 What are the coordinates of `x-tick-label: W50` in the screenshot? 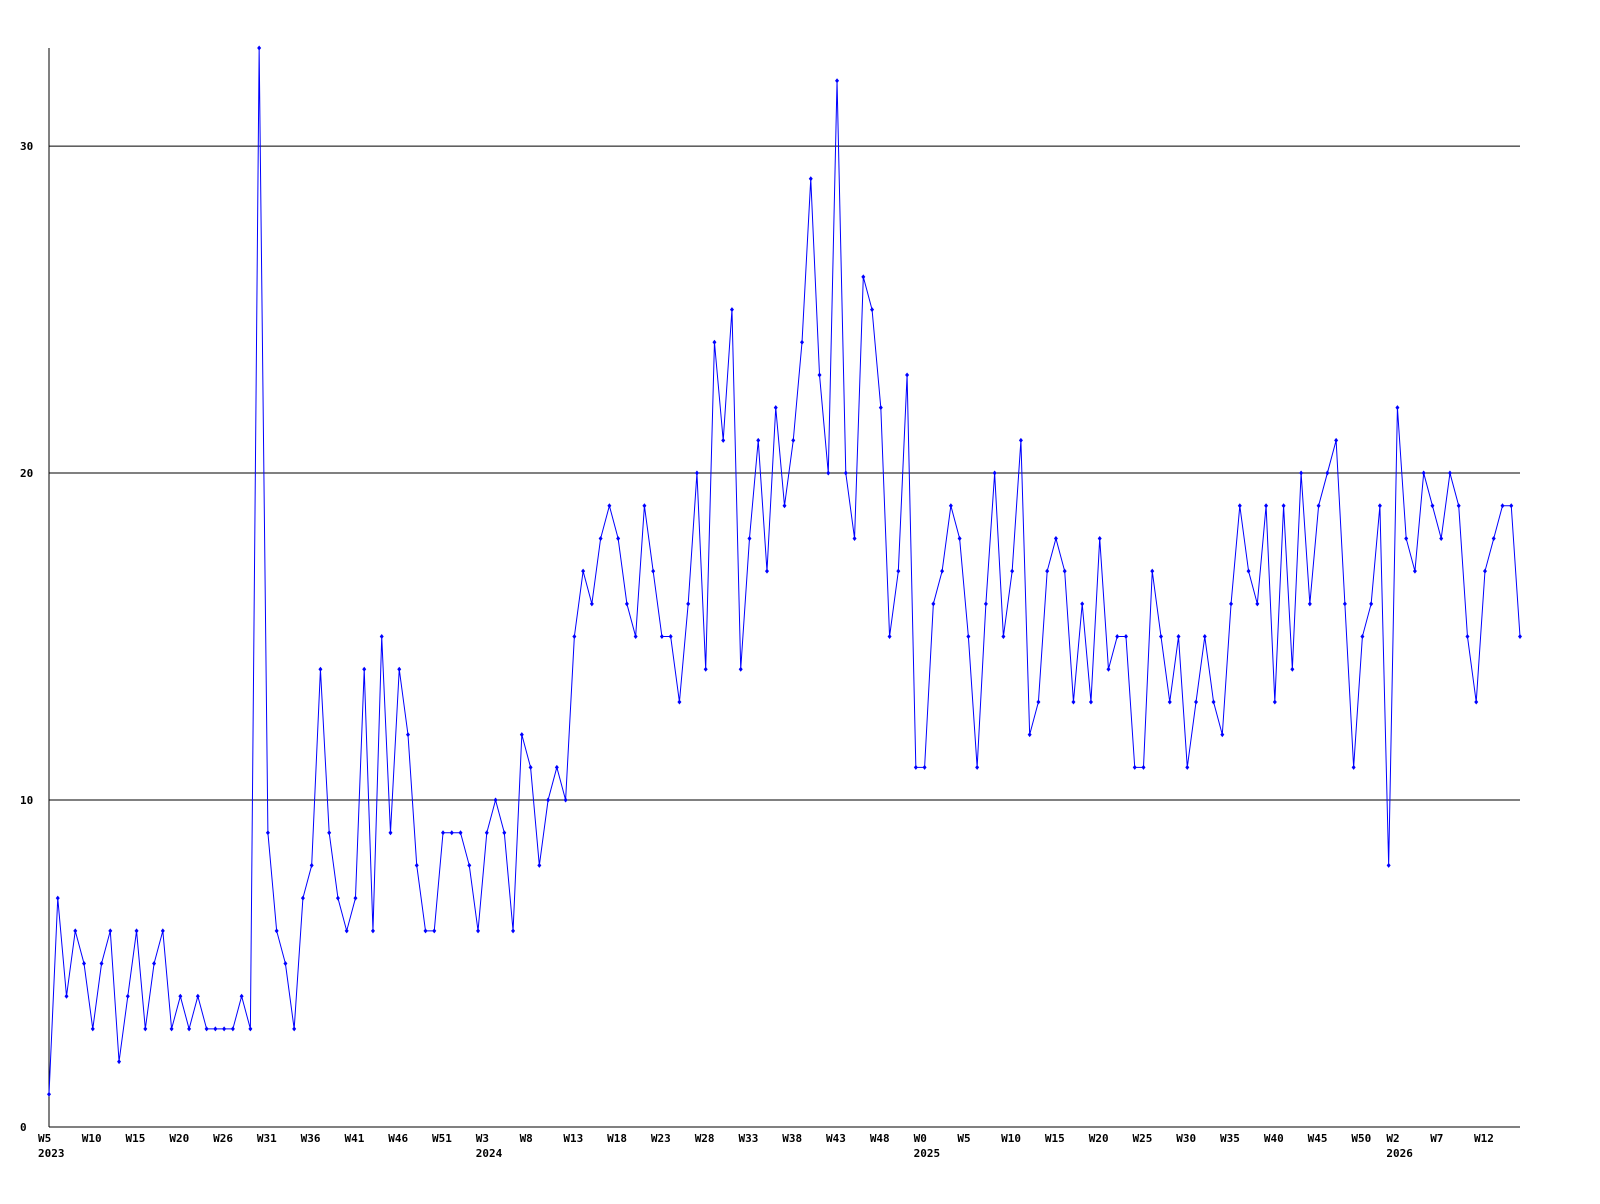 It's located at (1361, 1138).